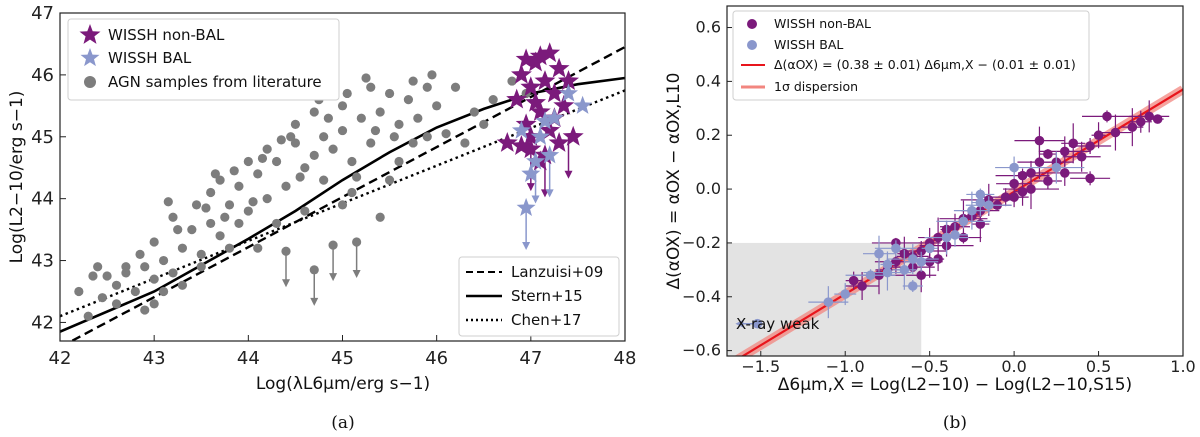  Describe the element at coordinates (17, 177) in the screenshot. I see `panel-a-ylabel: Log(L2−10/erg s−1)` at that location.